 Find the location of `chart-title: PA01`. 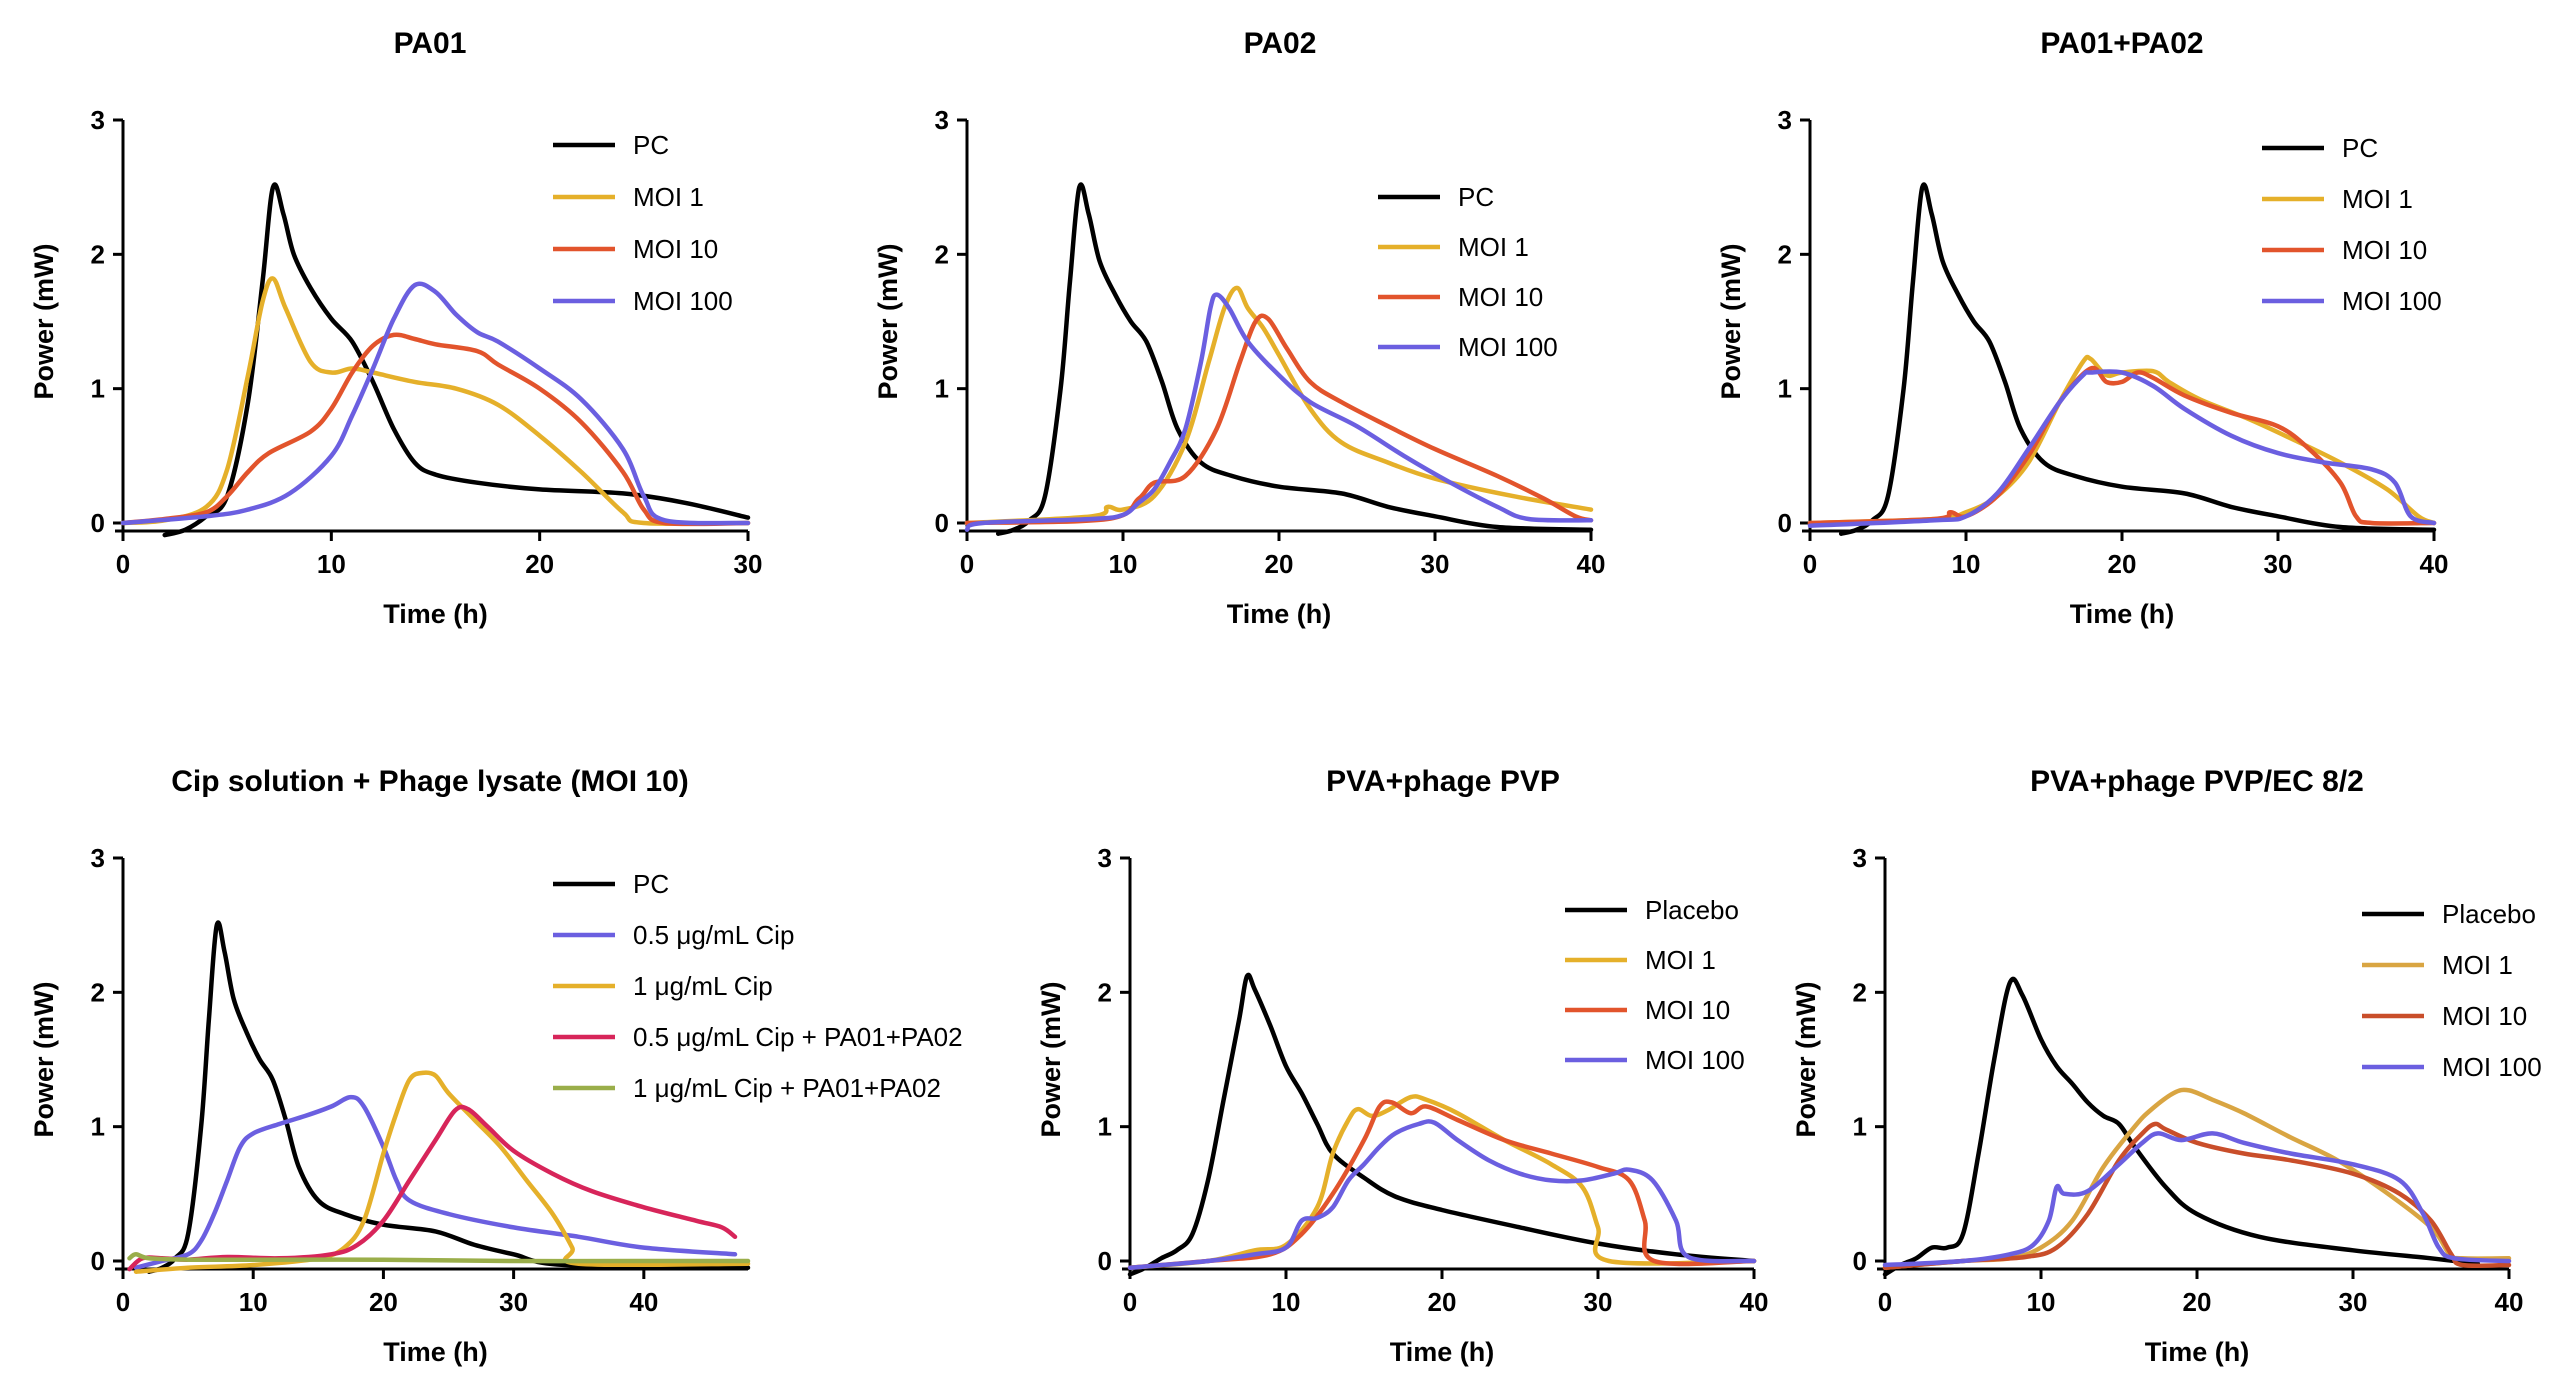

chart-title: PA01 is located at coordinates (430, 43).